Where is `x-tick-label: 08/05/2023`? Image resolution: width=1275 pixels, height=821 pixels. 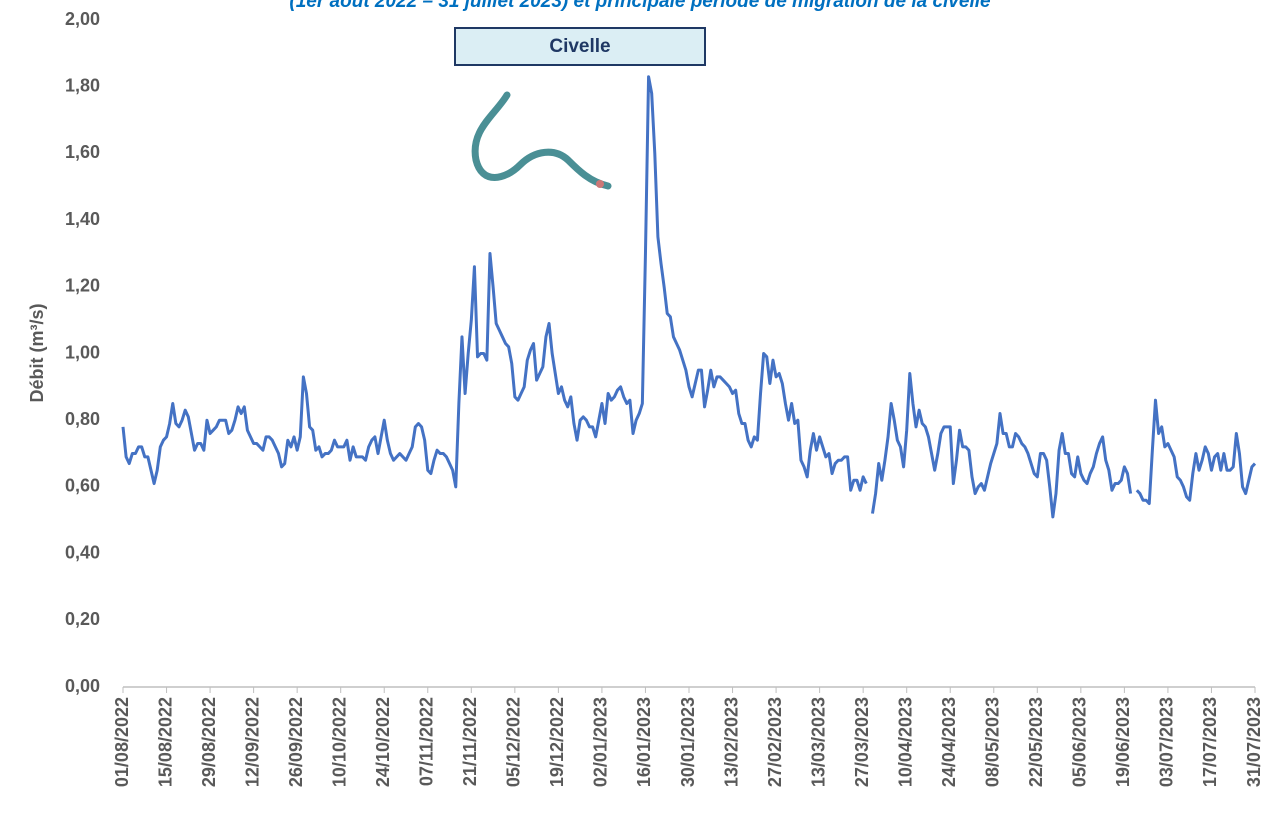 x-tick-label: 08/05/2023 is located at coordinates (993, 742).